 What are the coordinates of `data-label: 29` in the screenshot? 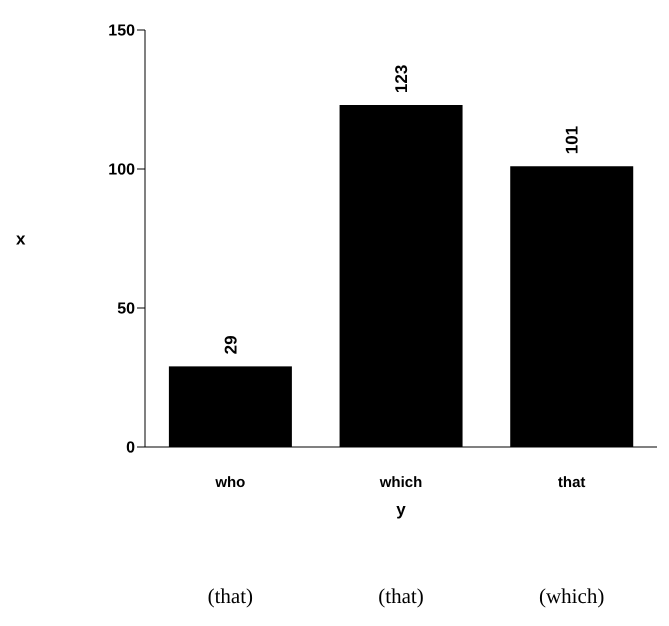 It's located at (230, 344).